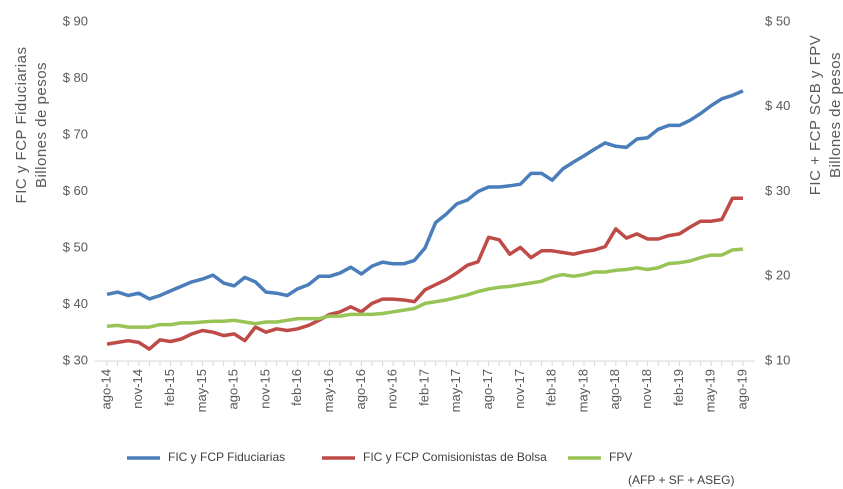 This screenshot has width=843, height=489. What do you see at coordinates (777, 20) in the screenshot?
I see `y2-tick-label: $ 50` at bounding box center [777, 20].